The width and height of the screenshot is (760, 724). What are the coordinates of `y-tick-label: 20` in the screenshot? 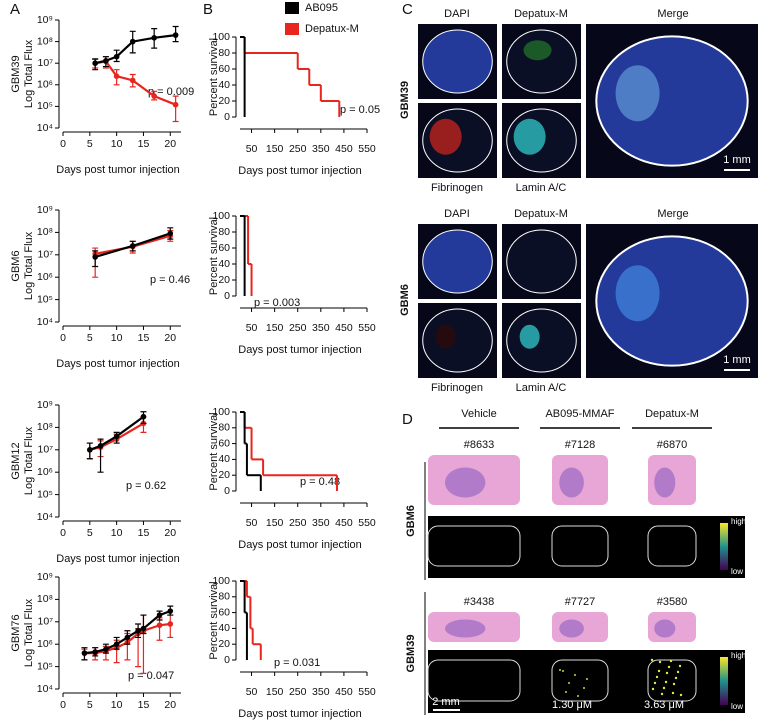 It's located at (224, 280).